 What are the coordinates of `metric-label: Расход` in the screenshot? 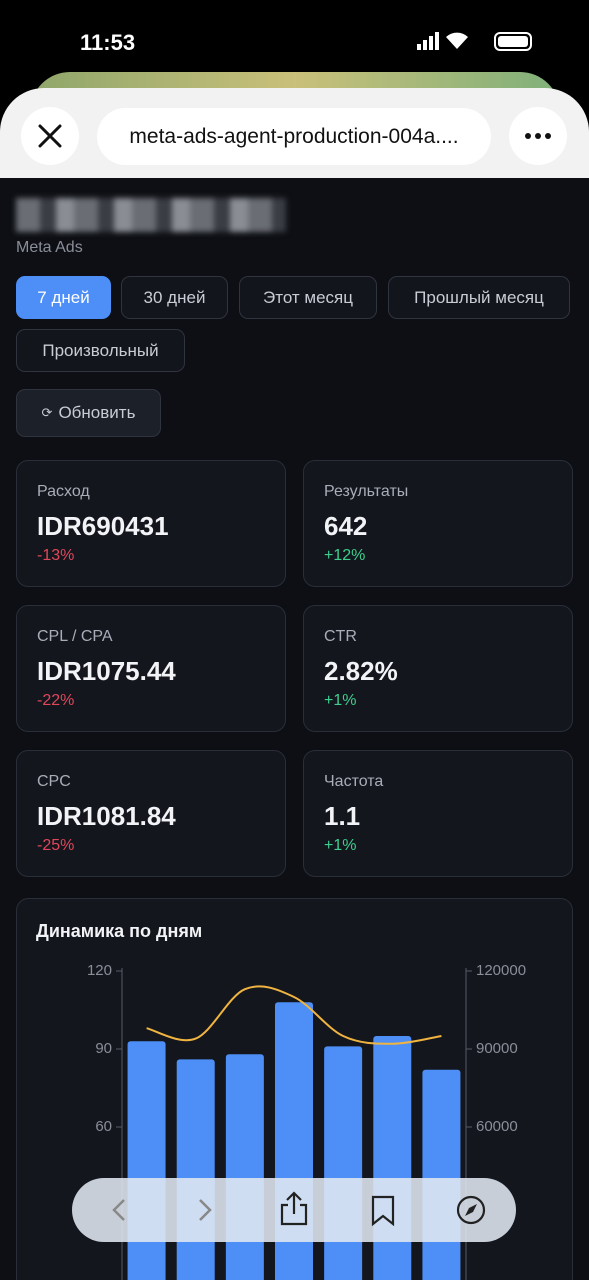 It's located at (63, 491).